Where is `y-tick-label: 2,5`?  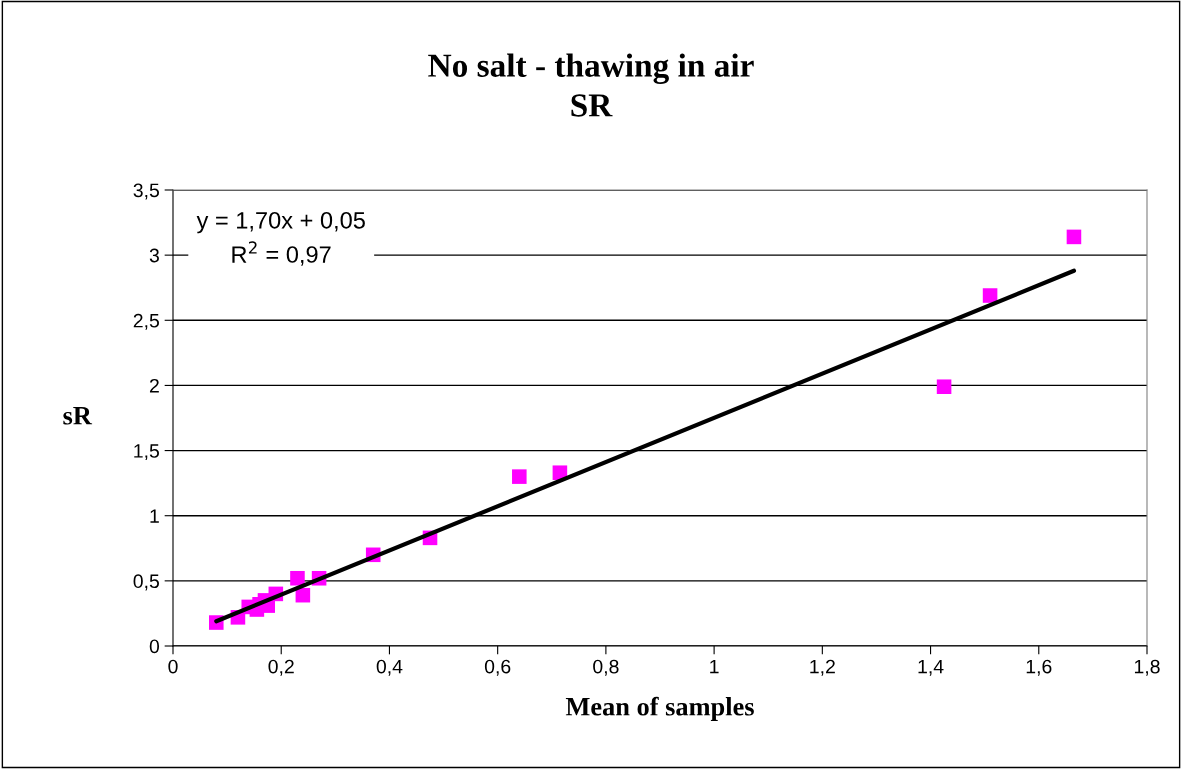 y-tick-label: 2,5 is located at coordinates (146, 321).